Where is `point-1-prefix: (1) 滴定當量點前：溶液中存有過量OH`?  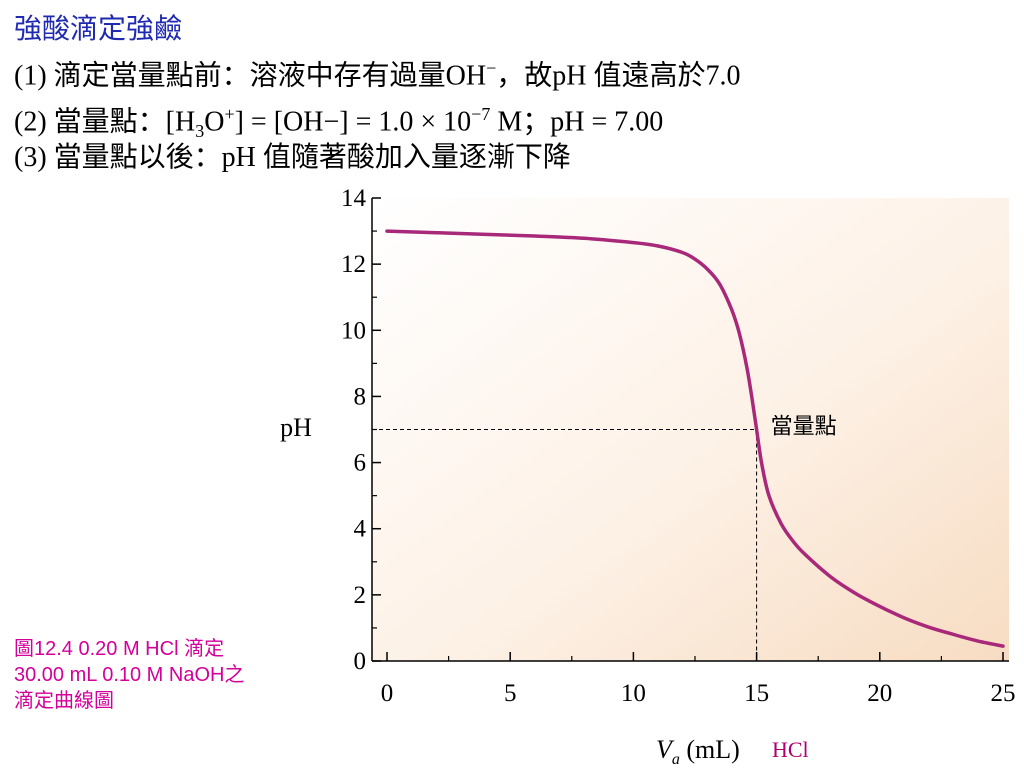
point-1-prefix: (1) 滴定當量點前：溶液中存有過量OH is located at coordinates (250, 76).